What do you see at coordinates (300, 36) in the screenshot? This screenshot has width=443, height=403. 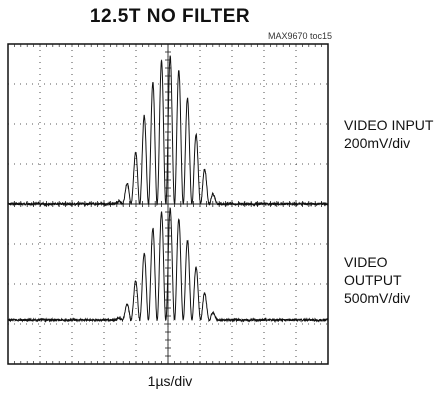 I see `toc-label: MAX9670 toc15` at bounding box center [300, 36].